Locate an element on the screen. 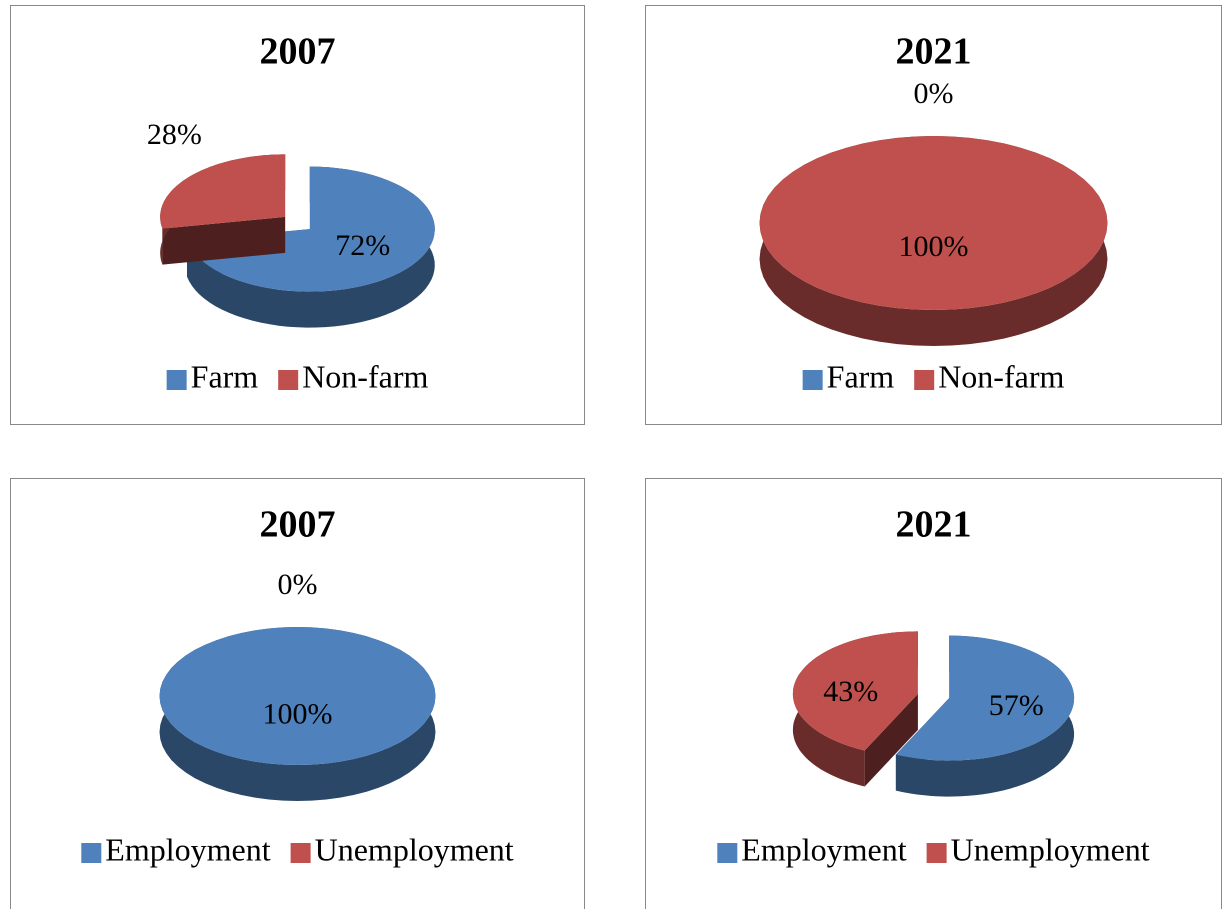 The image size is (1232, 909). data-label: 57% is located at coordinates (1016, 705).